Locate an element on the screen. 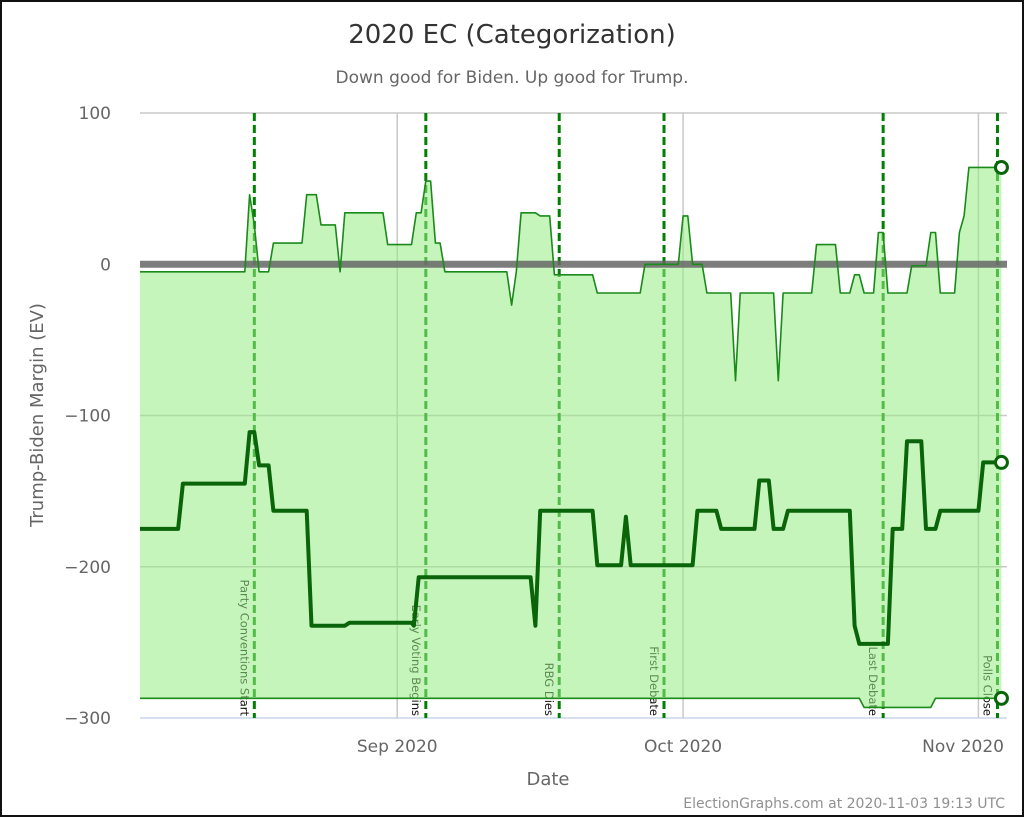  x-tick-label: Sep 2020 is located at coordinates (397, 747).